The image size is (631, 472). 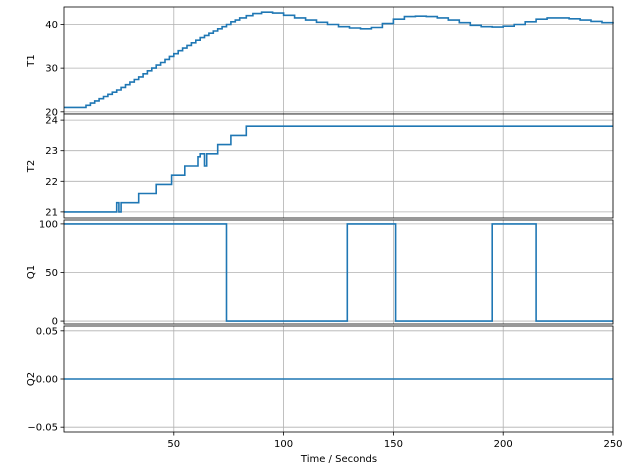 I want to click on y-axis-label-t1: T1, so click(x=31, y=60).